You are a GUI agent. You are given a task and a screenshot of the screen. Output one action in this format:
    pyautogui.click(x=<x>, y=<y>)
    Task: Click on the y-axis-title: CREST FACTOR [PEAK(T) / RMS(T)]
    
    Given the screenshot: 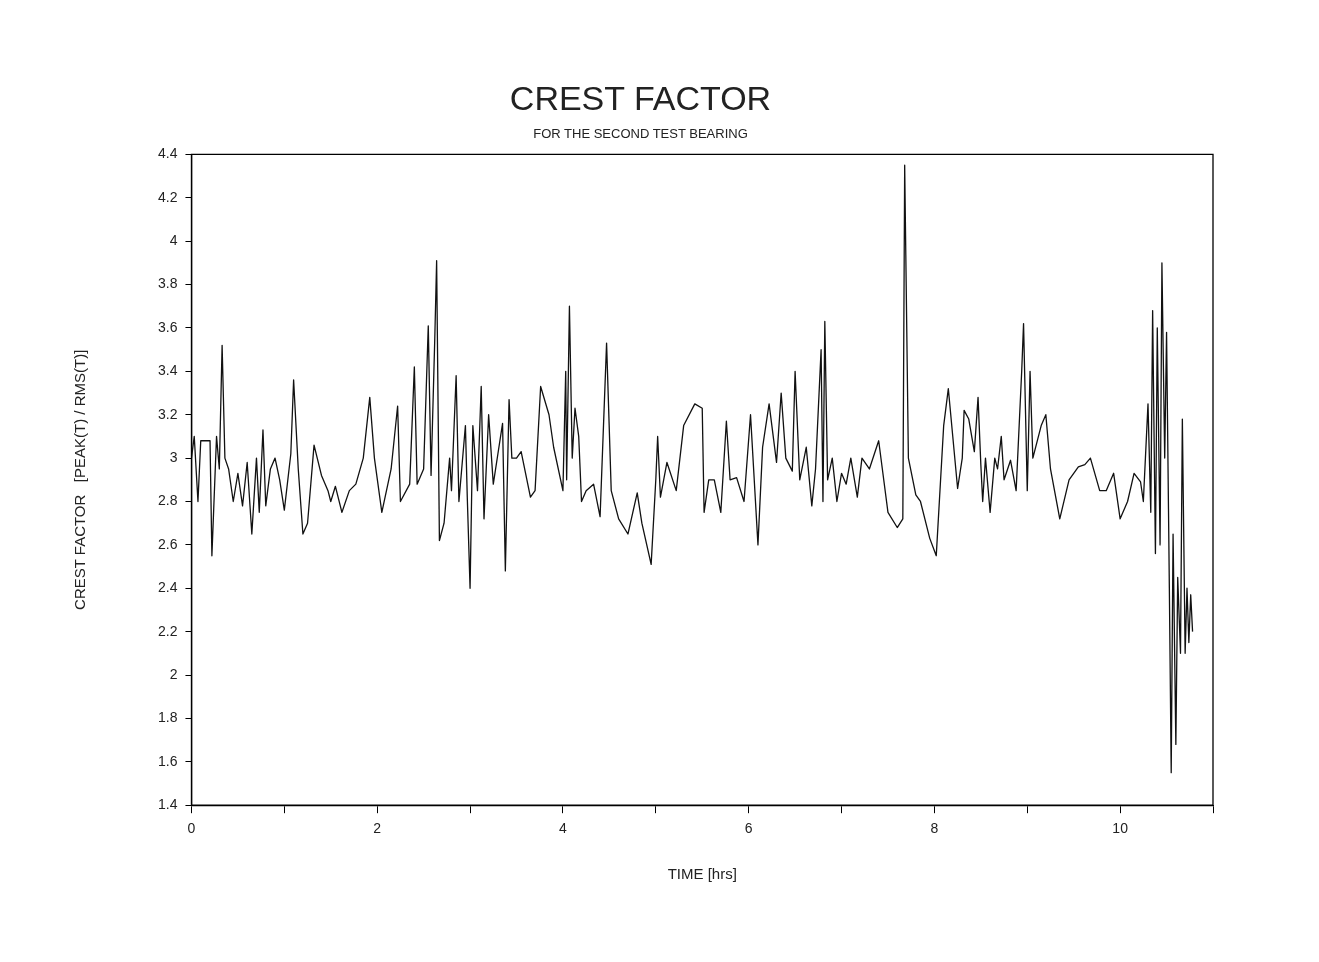 What is the action you would take?
    pyautogui.click(x=80, y=479)
    